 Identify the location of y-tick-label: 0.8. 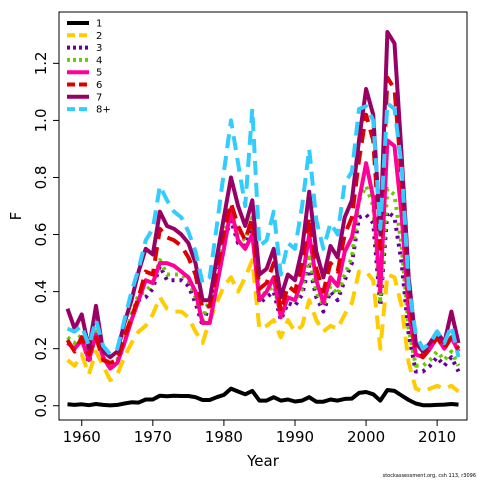
(41, 178).